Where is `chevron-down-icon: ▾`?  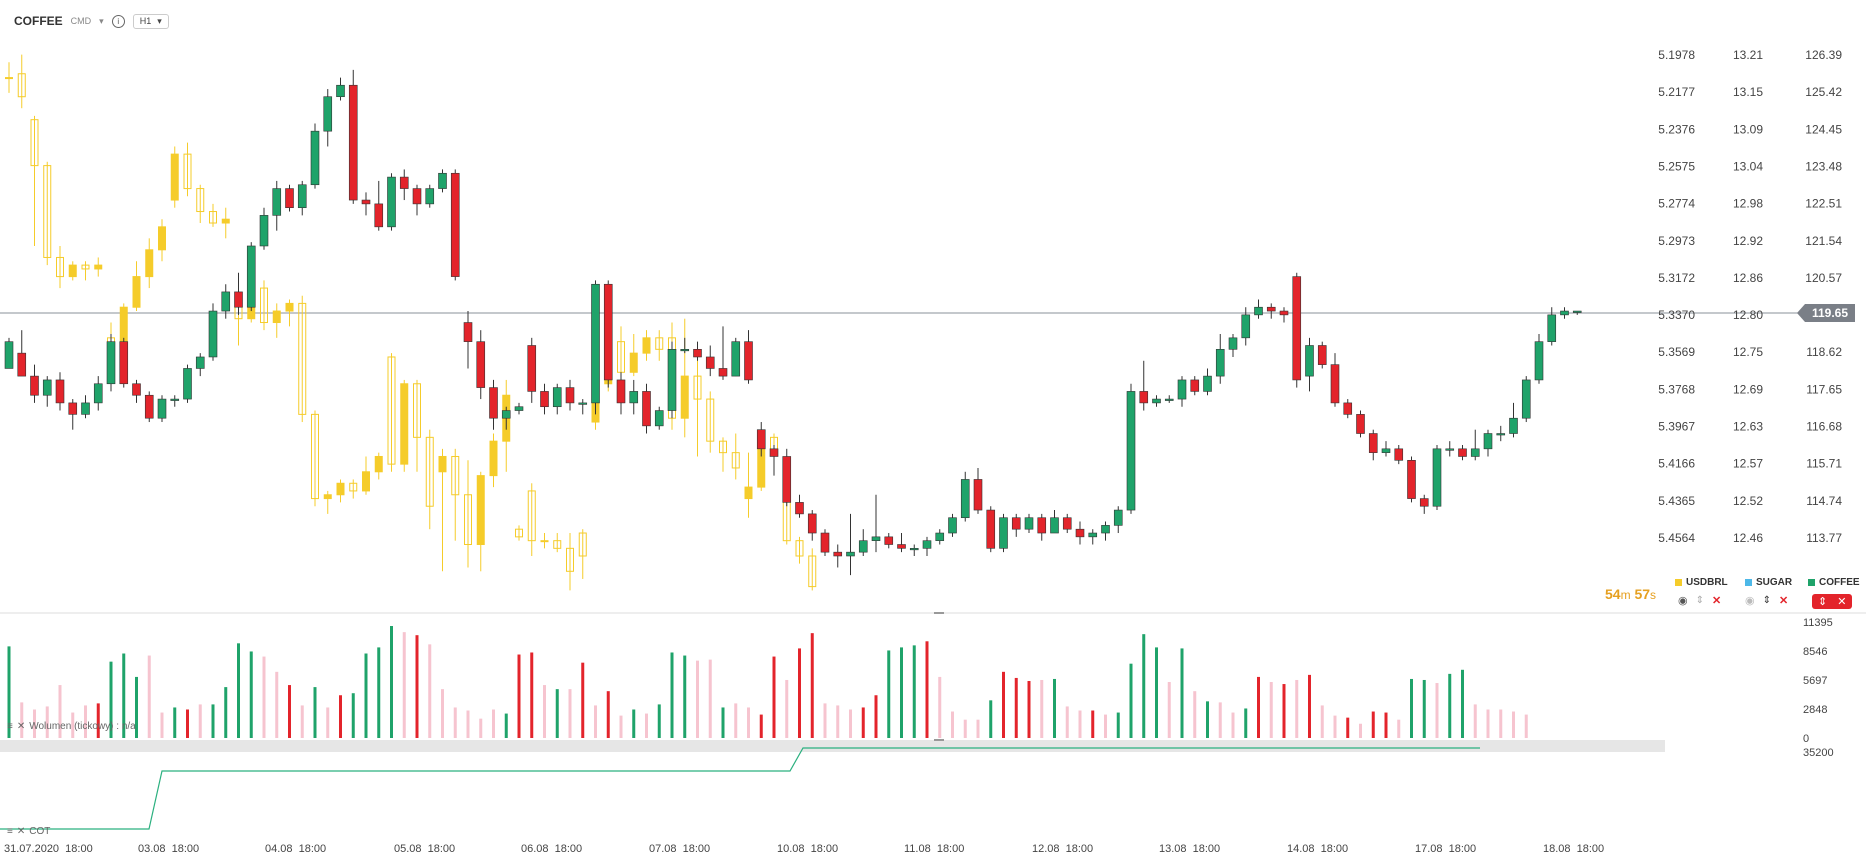 chevron-down-icon: ▾ is located at coordinates (101, 20).